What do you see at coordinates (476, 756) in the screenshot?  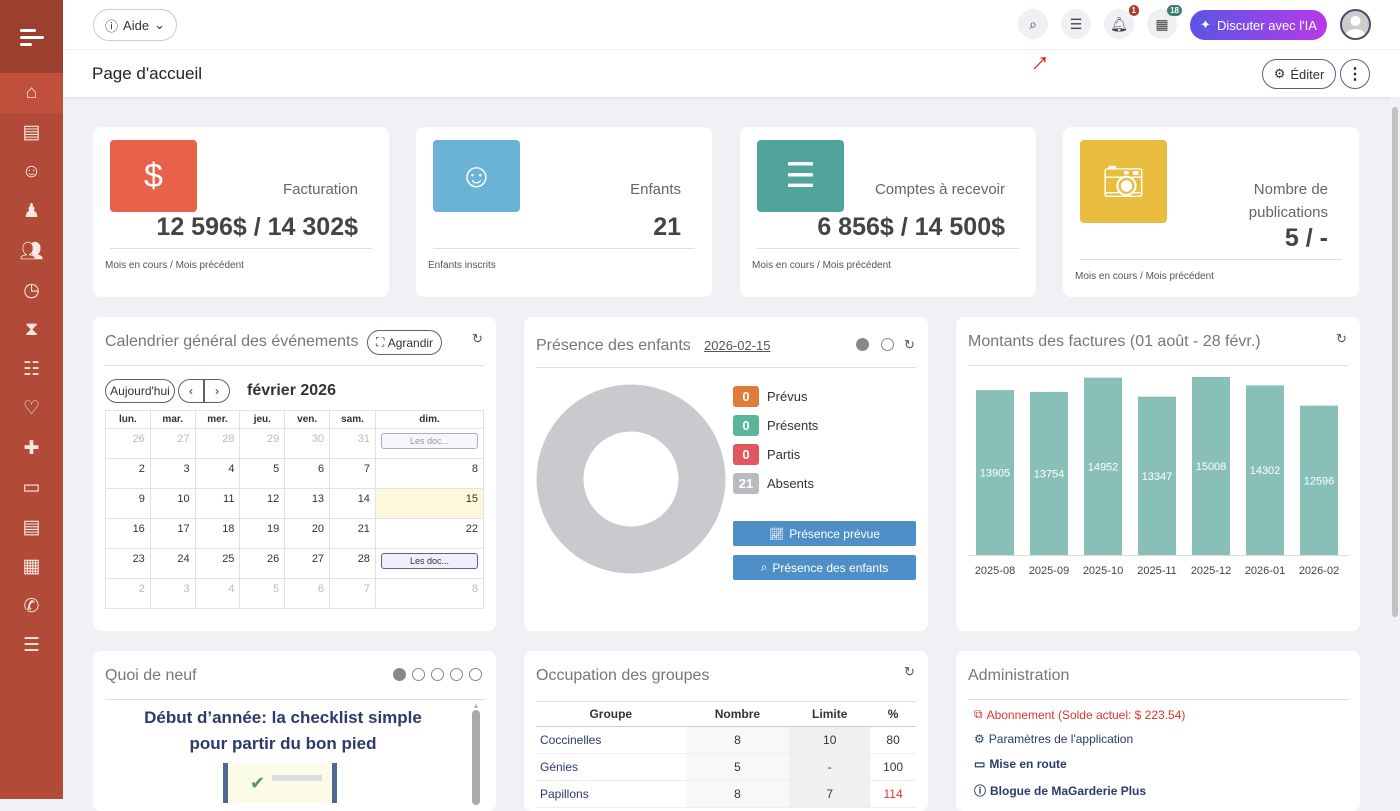 I see `news-scrollbar: ▲` at bounding box center [476, 756].